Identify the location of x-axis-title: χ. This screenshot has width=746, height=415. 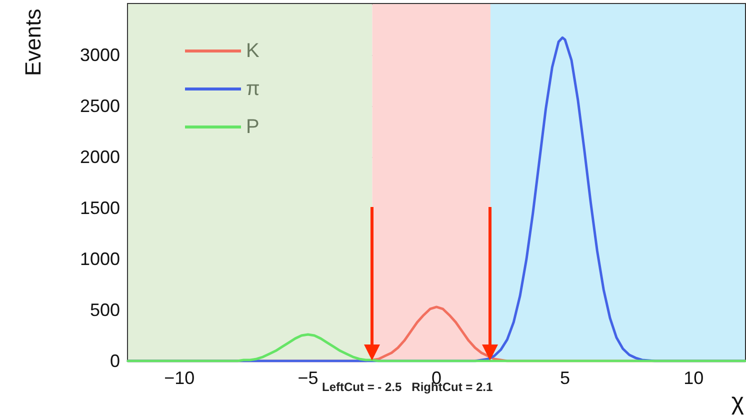
(737, 401).